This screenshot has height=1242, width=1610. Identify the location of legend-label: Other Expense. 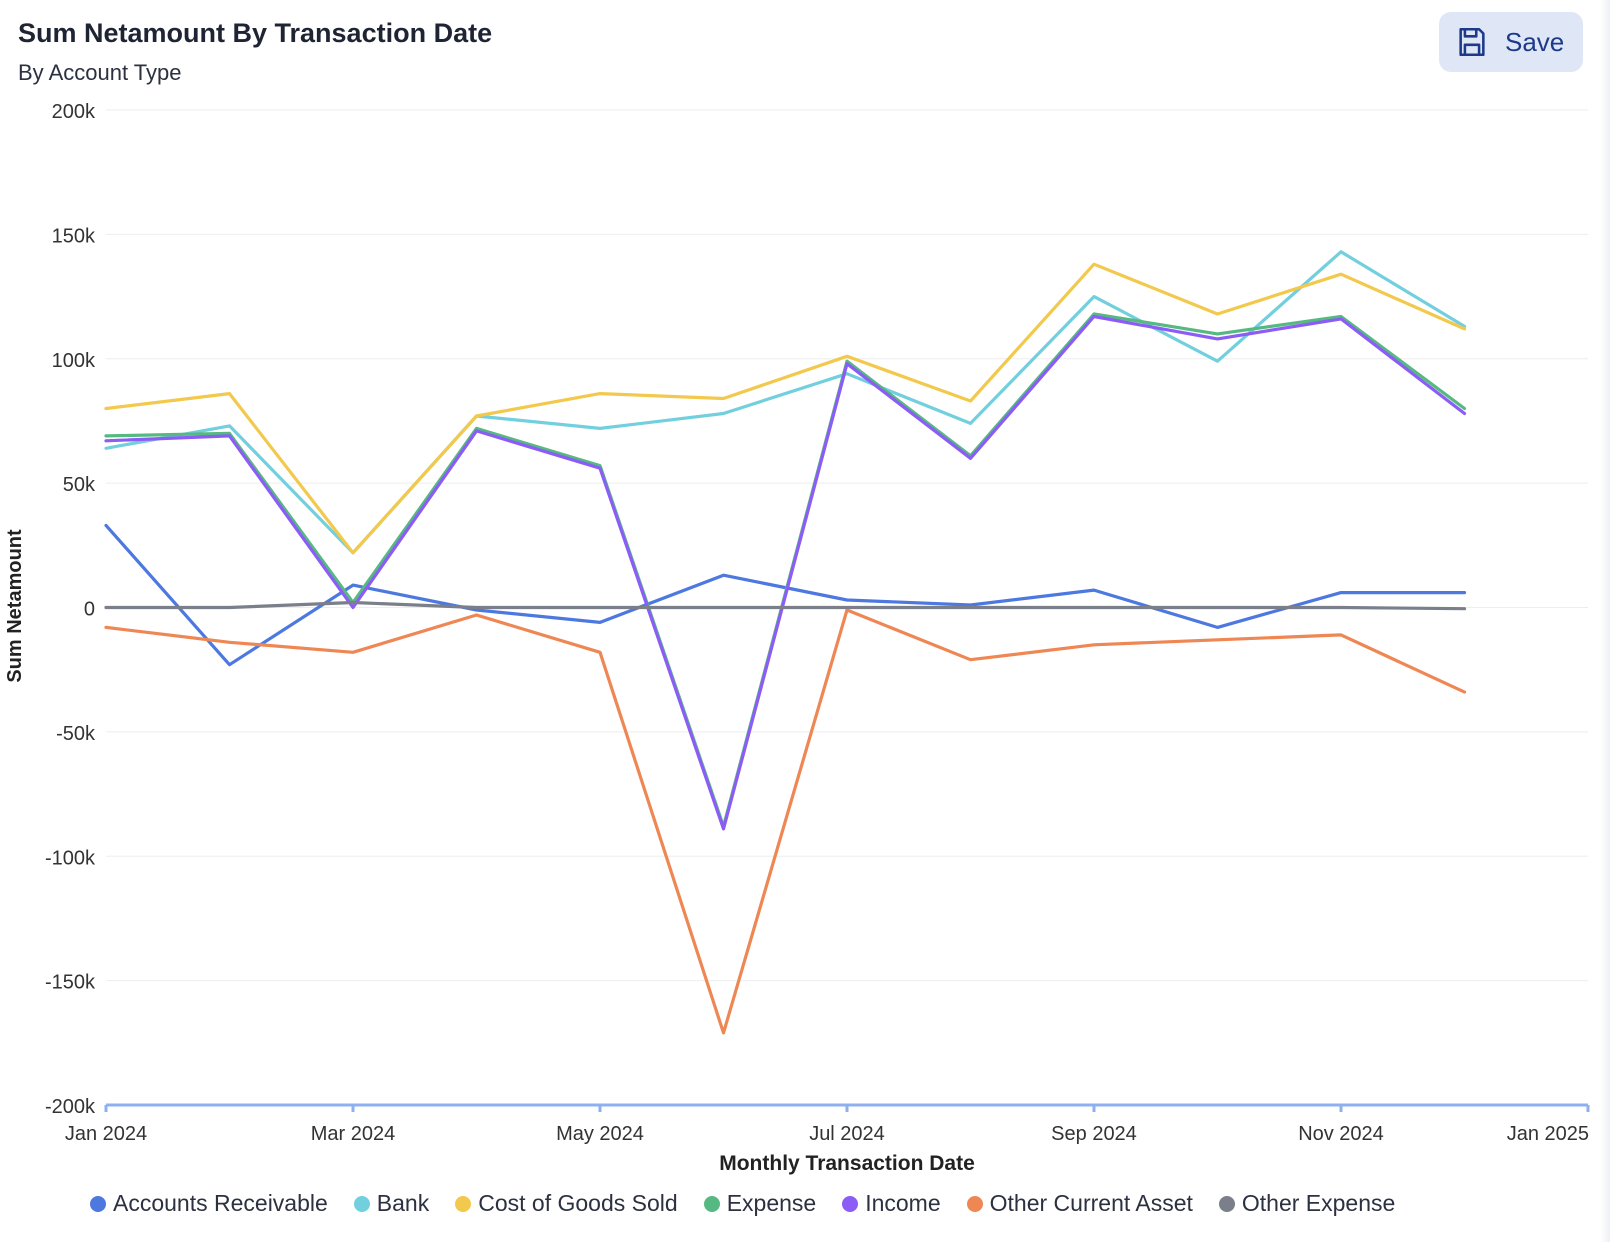
(1318, 1203).